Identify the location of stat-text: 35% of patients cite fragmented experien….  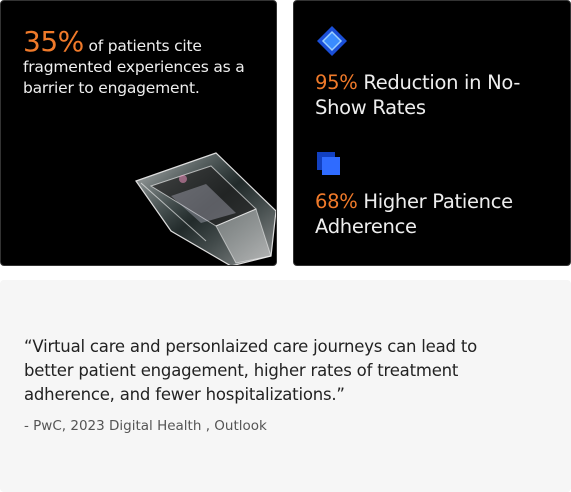
(145, 63).